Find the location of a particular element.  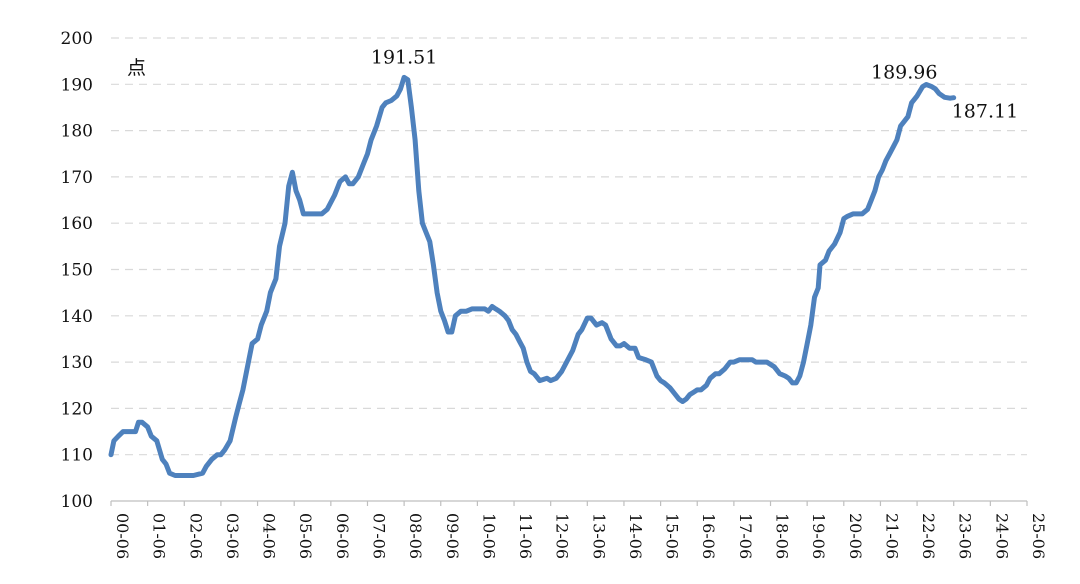

x-tick-label: 24-06 is located at coordinates (1001, 536).